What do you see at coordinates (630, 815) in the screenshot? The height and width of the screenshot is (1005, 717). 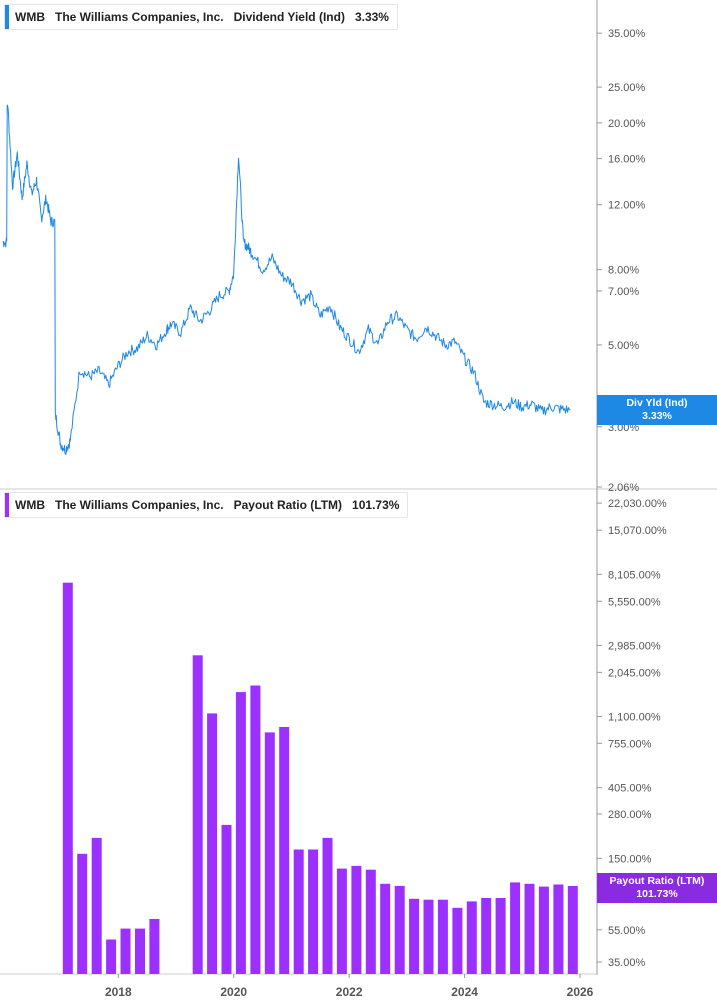 I see `payout-tick-label: 280.00%` at bounding box center [630, 815].